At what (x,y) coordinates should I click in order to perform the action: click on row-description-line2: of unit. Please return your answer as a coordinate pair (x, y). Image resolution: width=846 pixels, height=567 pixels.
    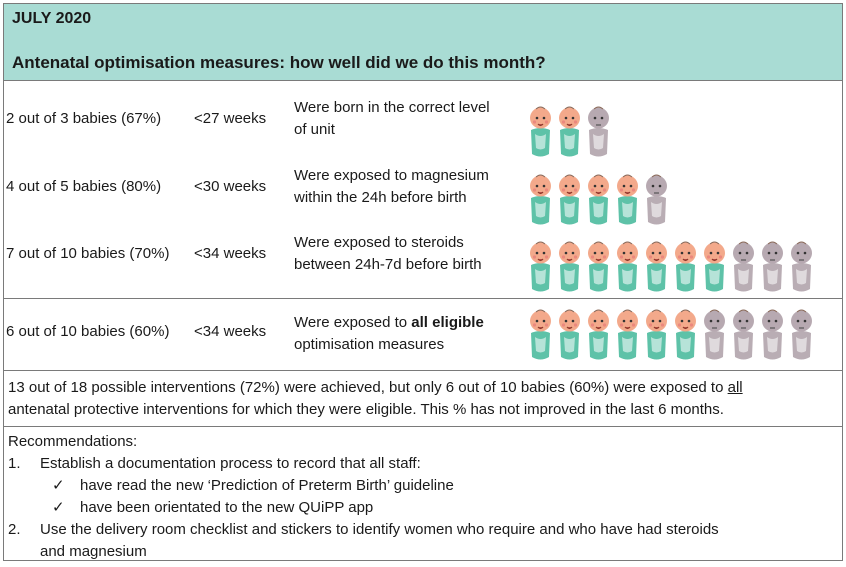
    Looking at the image, I should click on (314, 129).